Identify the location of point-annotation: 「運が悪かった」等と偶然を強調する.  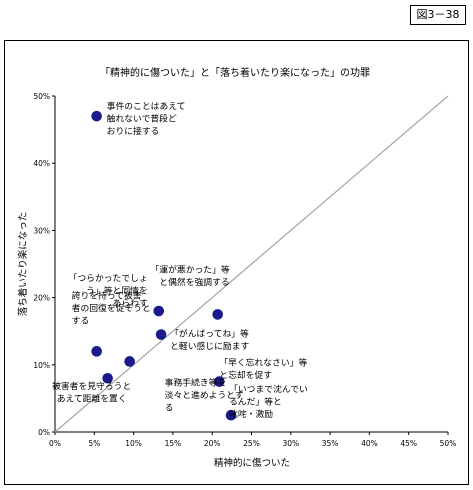
(190, 275).